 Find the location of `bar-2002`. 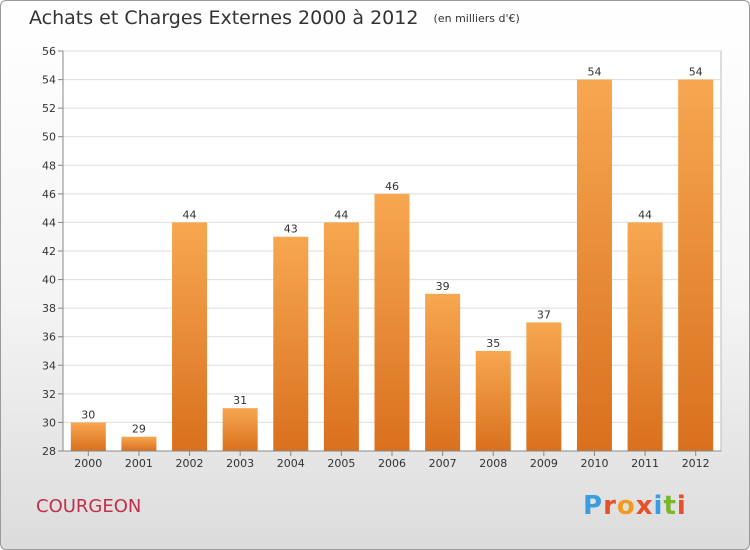

bar-2002 is located at coordinates (190, 336).